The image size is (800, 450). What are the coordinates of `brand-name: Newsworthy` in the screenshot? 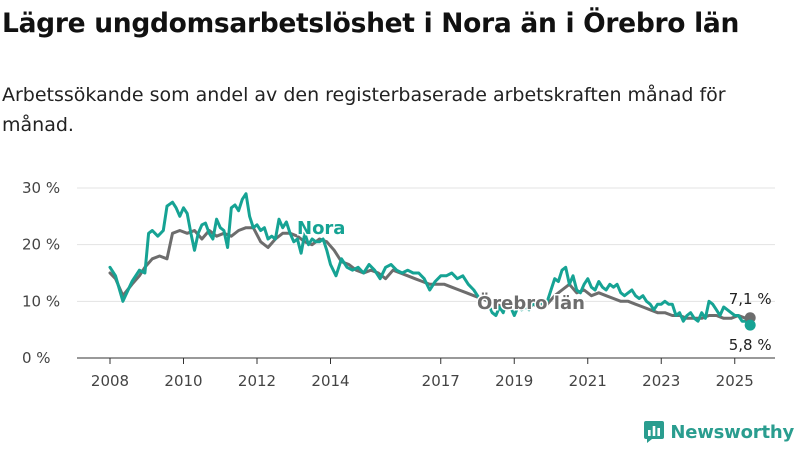 It's located at (732, 432).